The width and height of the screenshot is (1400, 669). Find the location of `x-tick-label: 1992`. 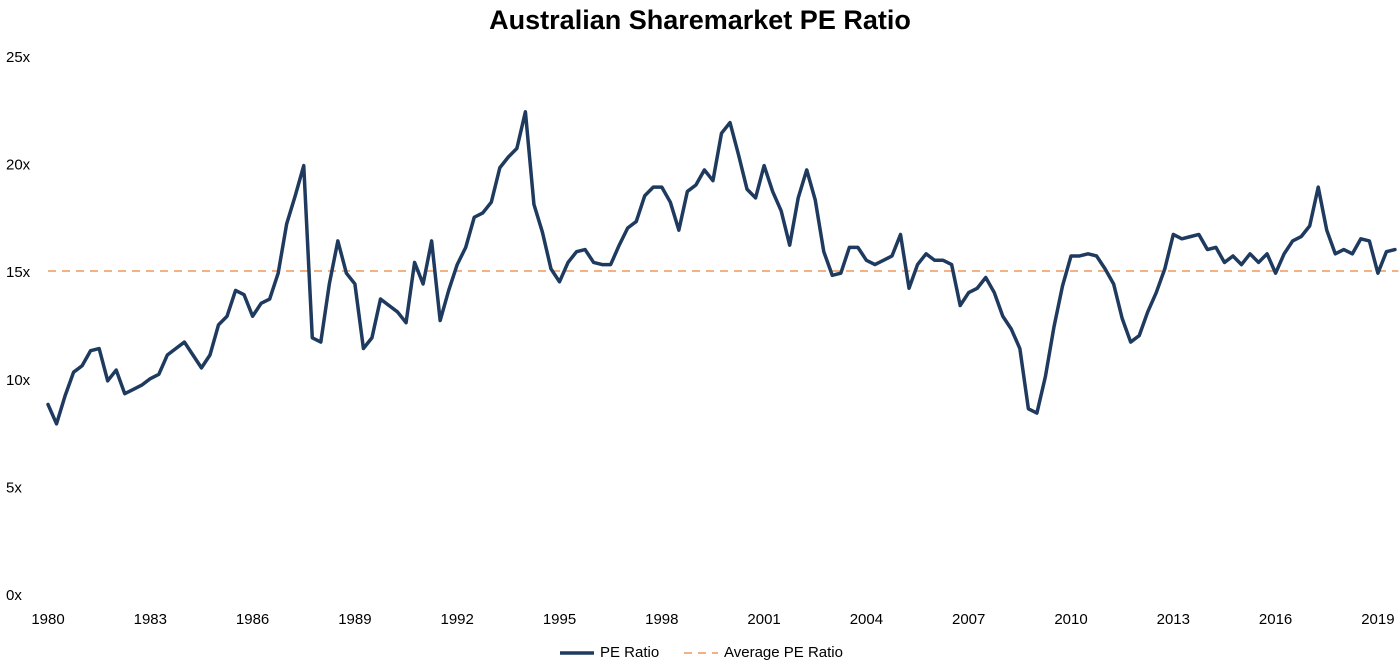

x-tick-label: 1992 is located at coordinates (457, 619).